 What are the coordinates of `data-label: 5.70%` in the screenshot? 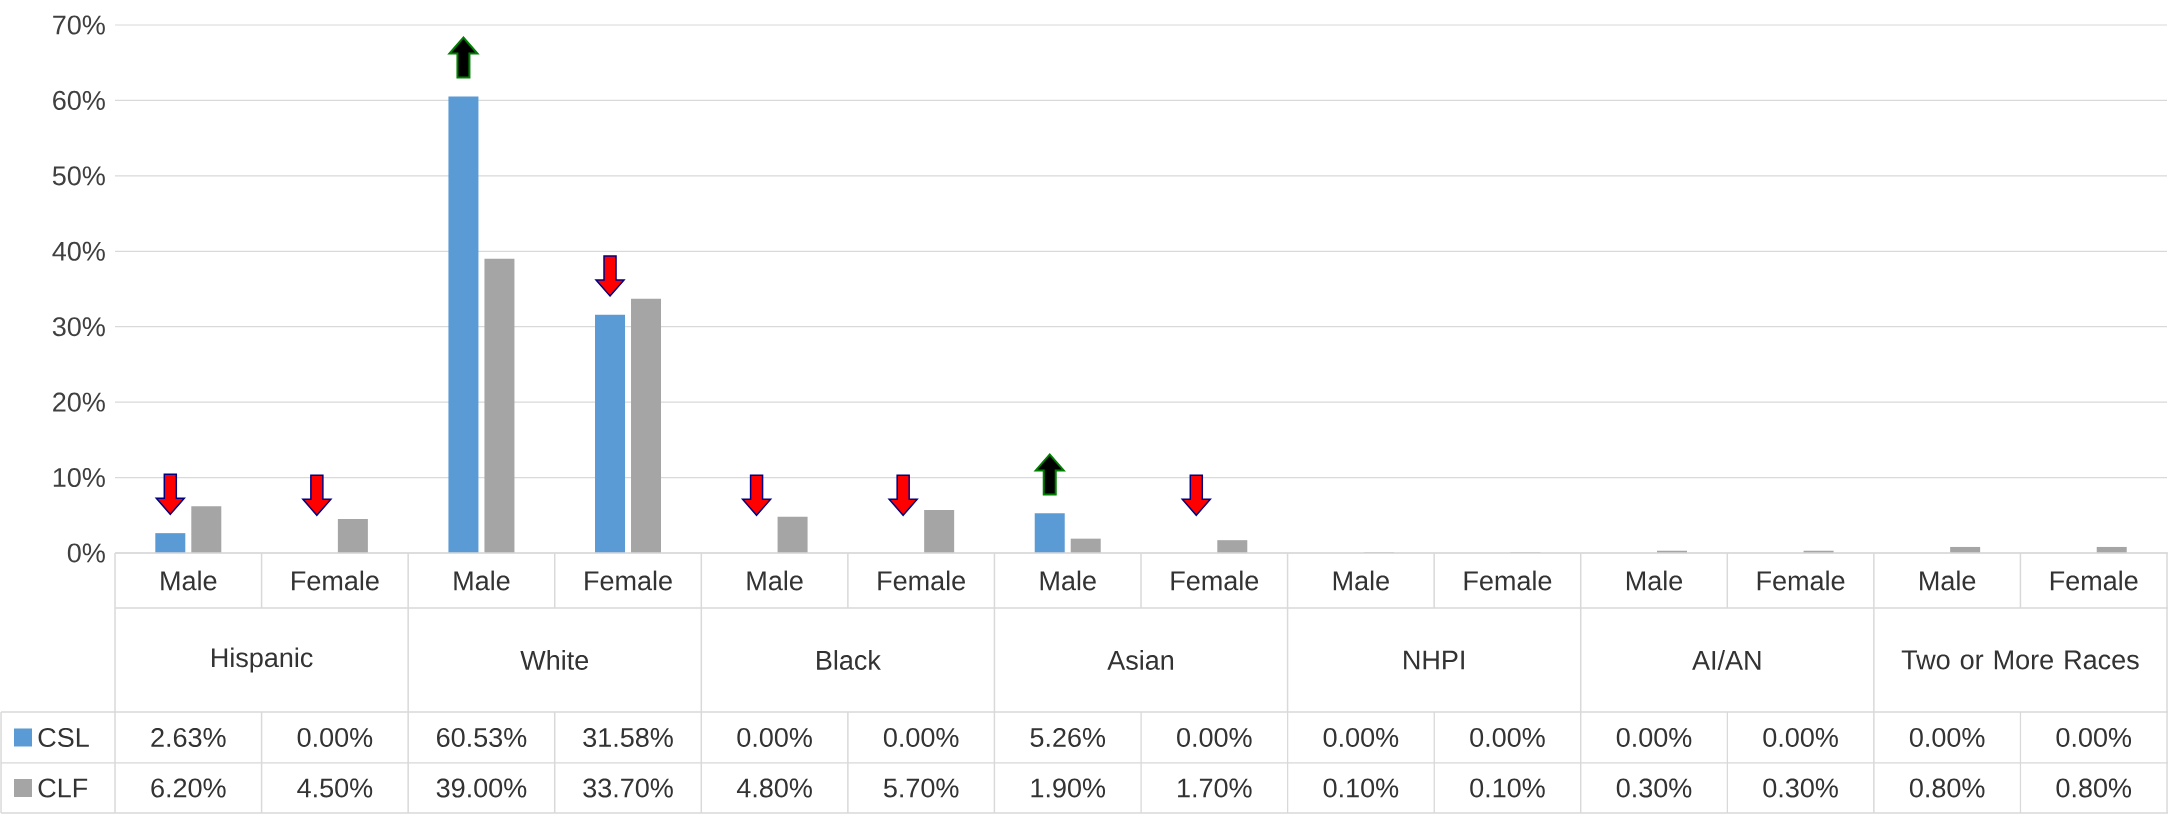 It's located at (921, 788).